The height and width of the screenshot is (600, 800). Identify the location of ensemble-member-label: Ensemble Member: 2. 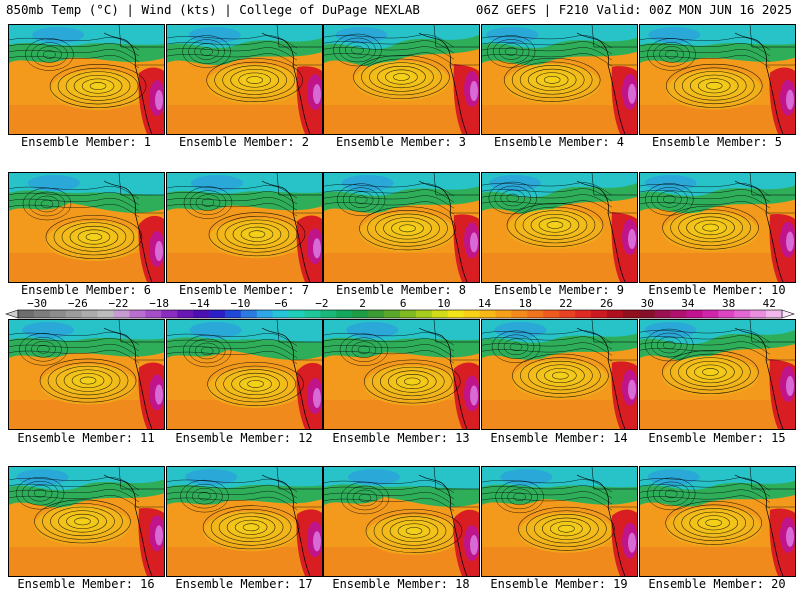
(244, 142).